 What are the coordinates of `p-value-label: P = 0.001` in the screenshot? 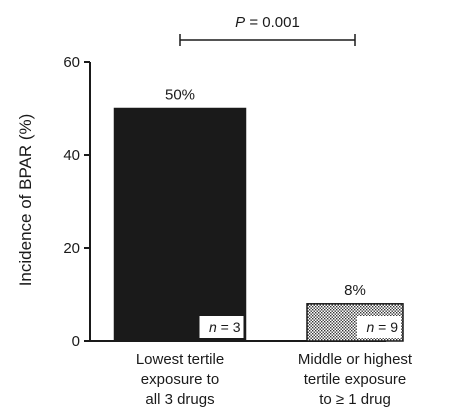 It's located at (267, 22).